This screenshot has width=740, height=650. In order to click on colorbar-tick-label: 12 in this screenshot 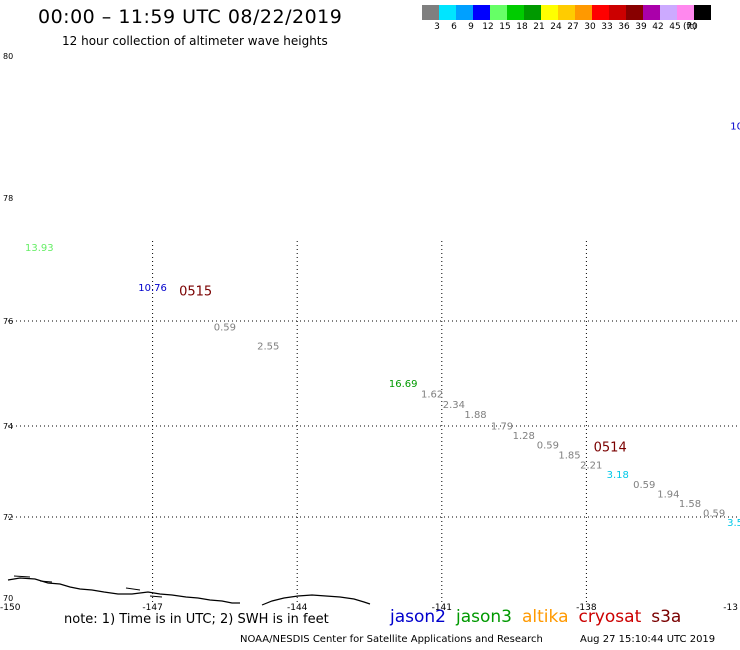, I will do `click(488, 27)`.